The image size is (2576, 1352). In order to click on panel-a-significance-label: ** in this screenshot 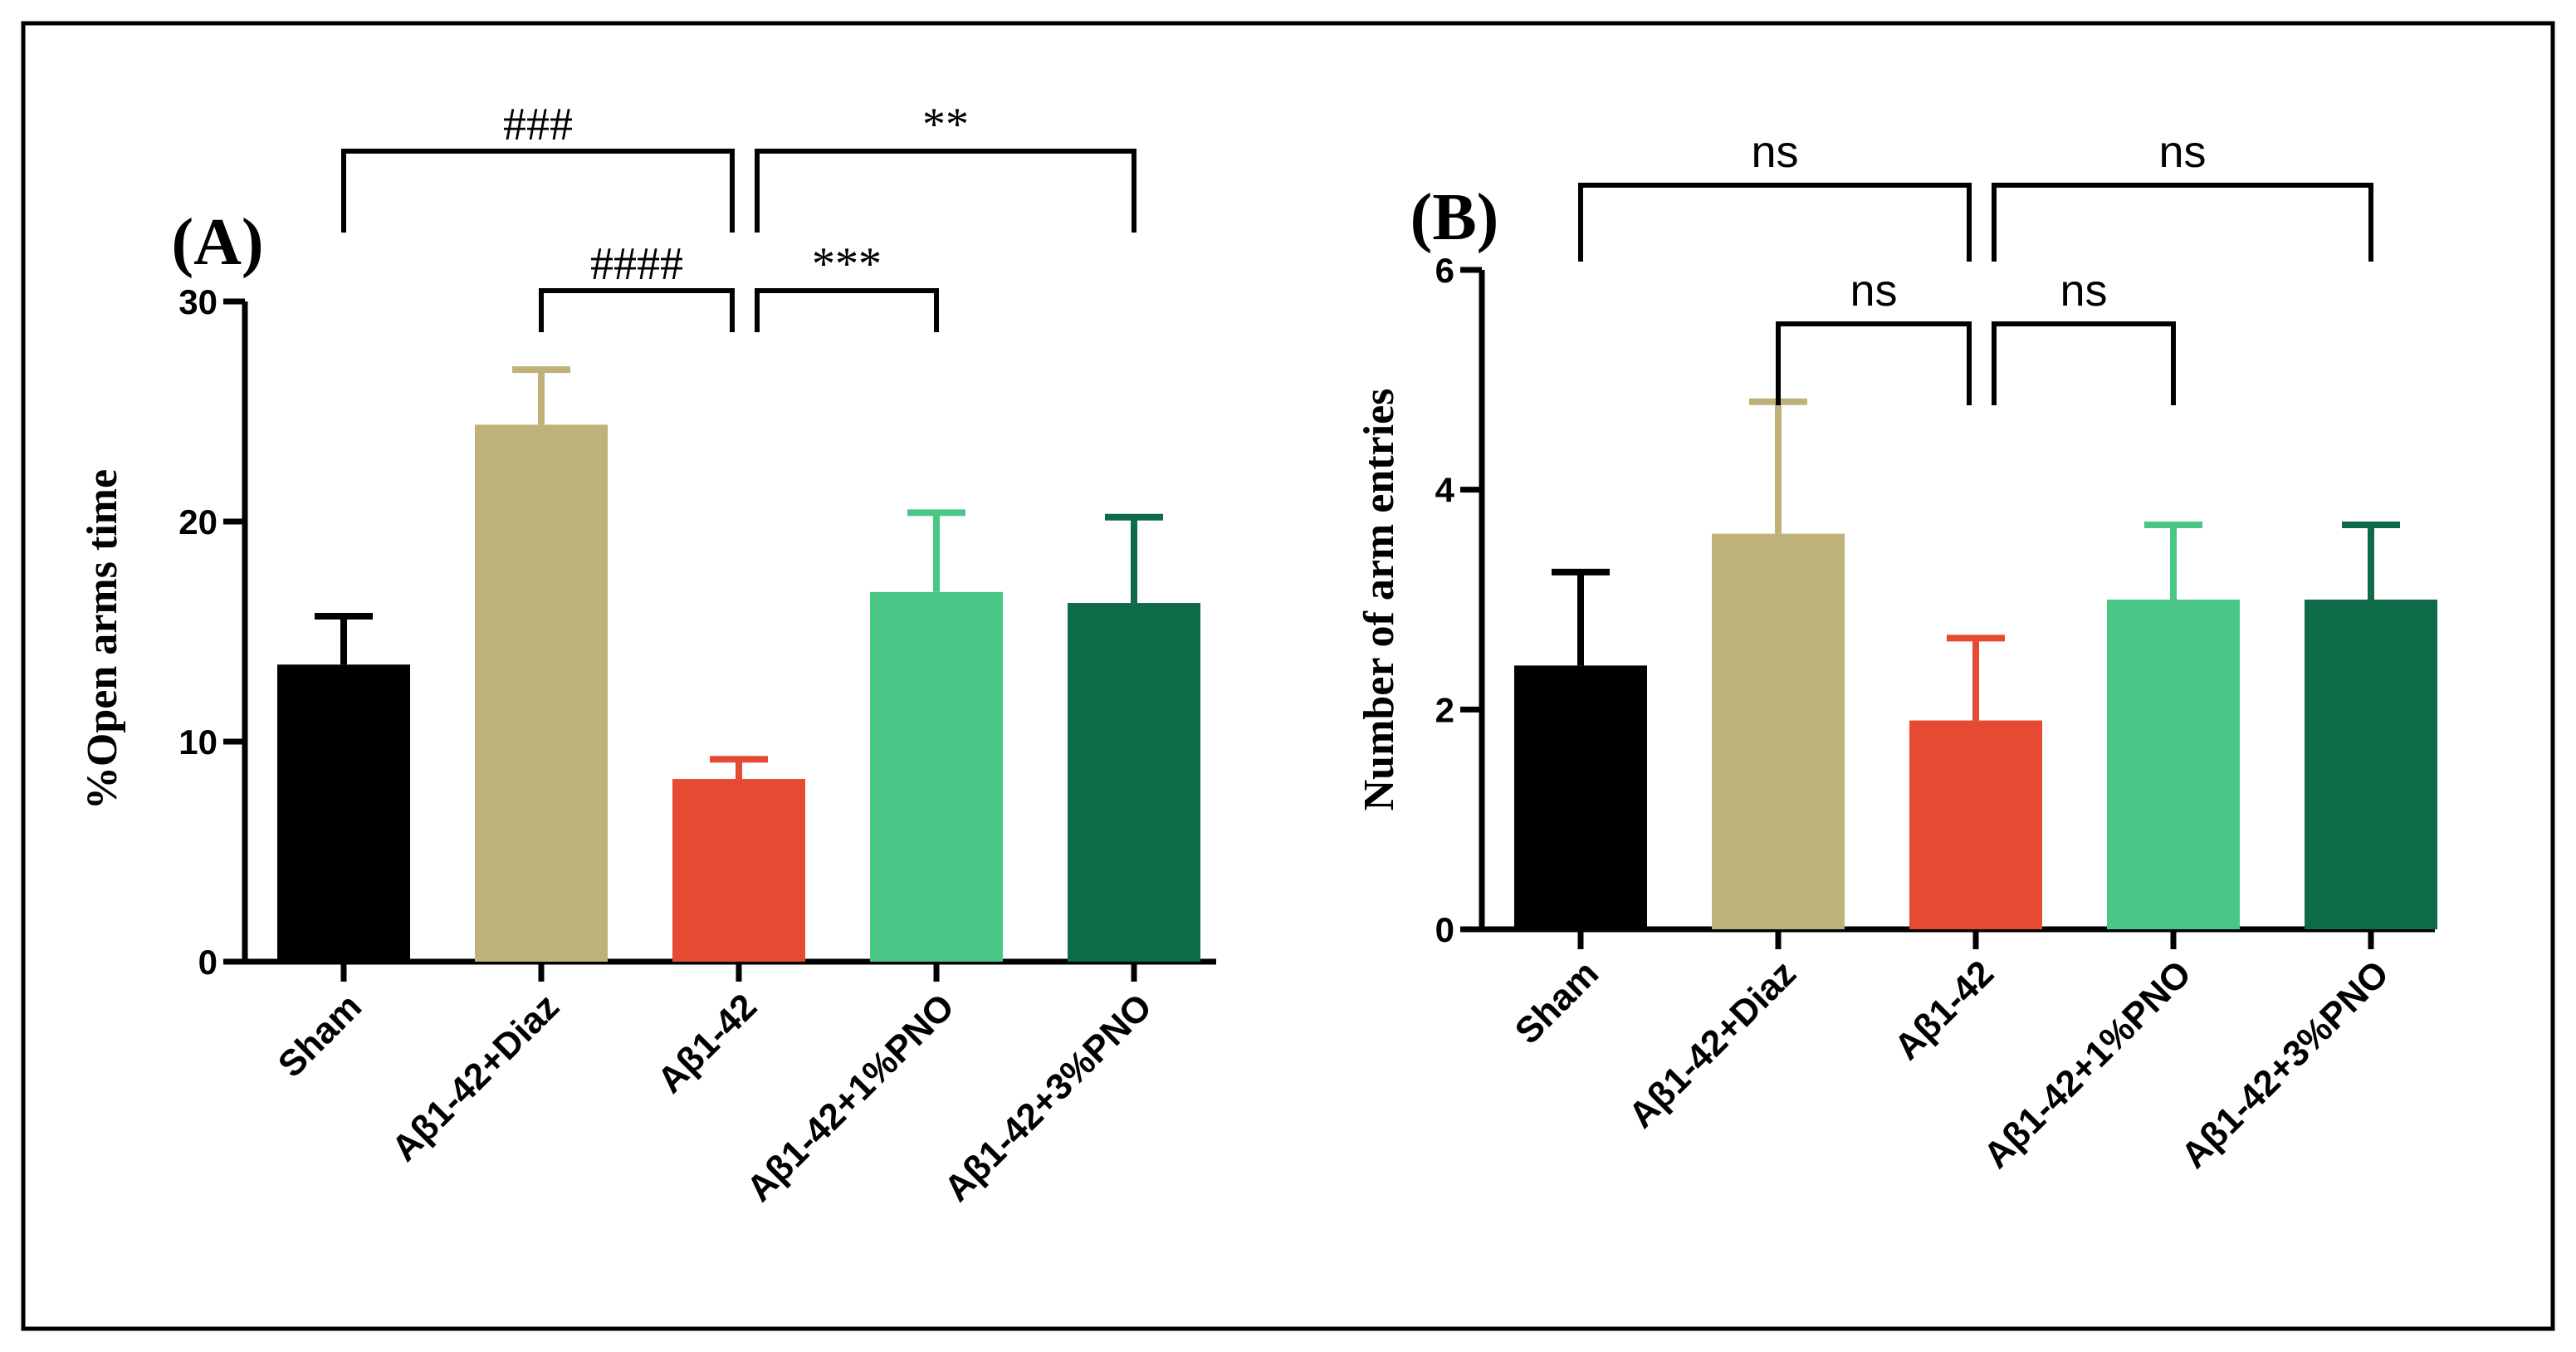, I will do `click(945, 124)`.